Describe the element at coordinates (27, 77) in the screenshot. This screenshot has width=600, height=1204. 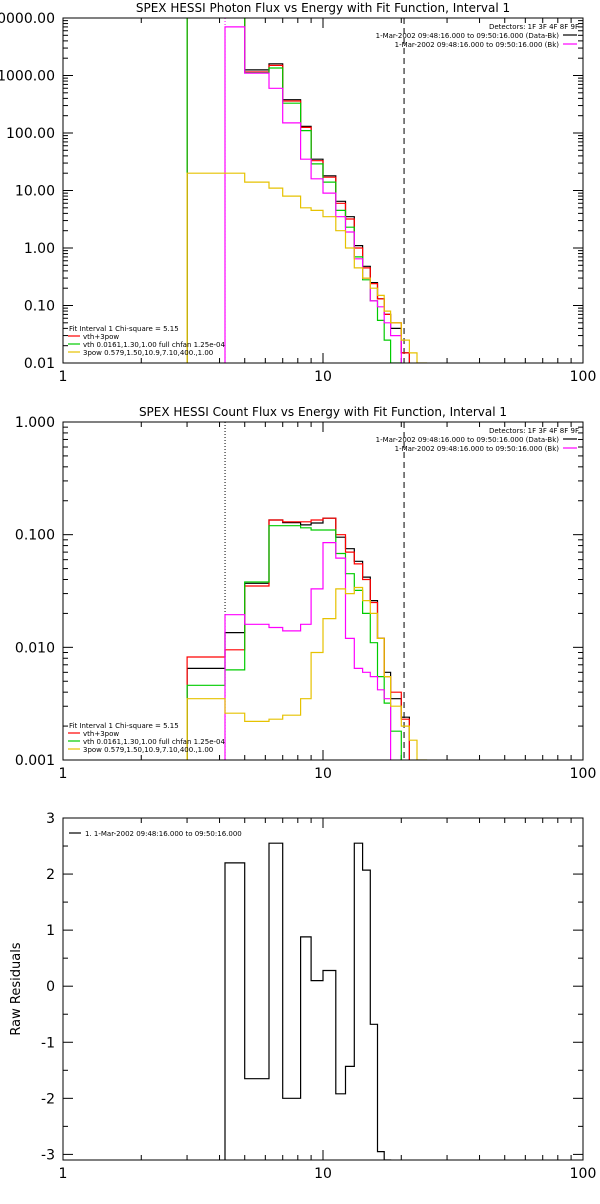
I see `y-tick-label: 1000.00` at that location.